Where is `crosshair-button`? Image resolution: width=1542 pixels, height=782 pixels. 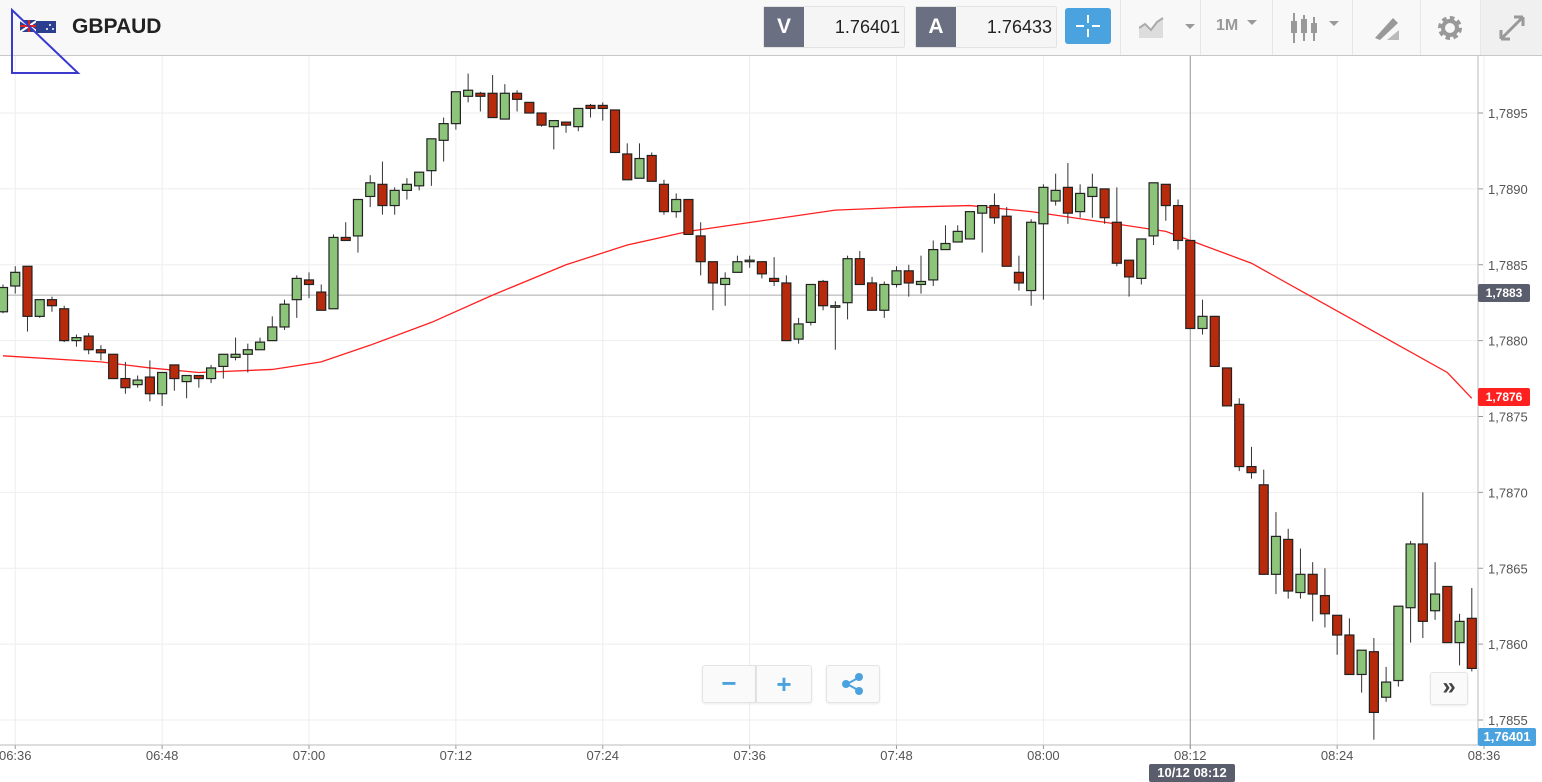 crosshair-button is located at coordinates (1088, 26).